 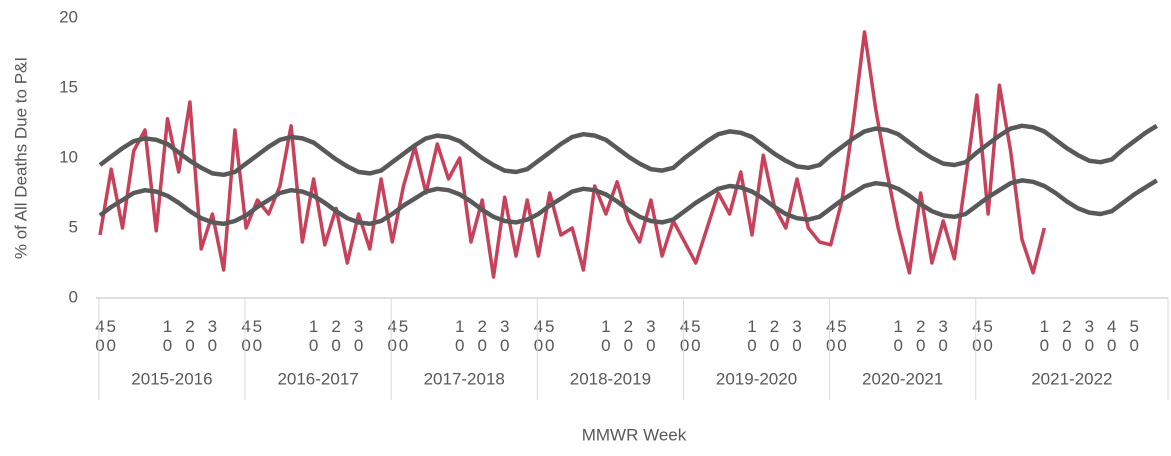 What do you see at coordinates (20, 158) in the screenshot?
I see `y-axis-label: % of All Deaths Due to P&I` at bounding box center [20, 158].